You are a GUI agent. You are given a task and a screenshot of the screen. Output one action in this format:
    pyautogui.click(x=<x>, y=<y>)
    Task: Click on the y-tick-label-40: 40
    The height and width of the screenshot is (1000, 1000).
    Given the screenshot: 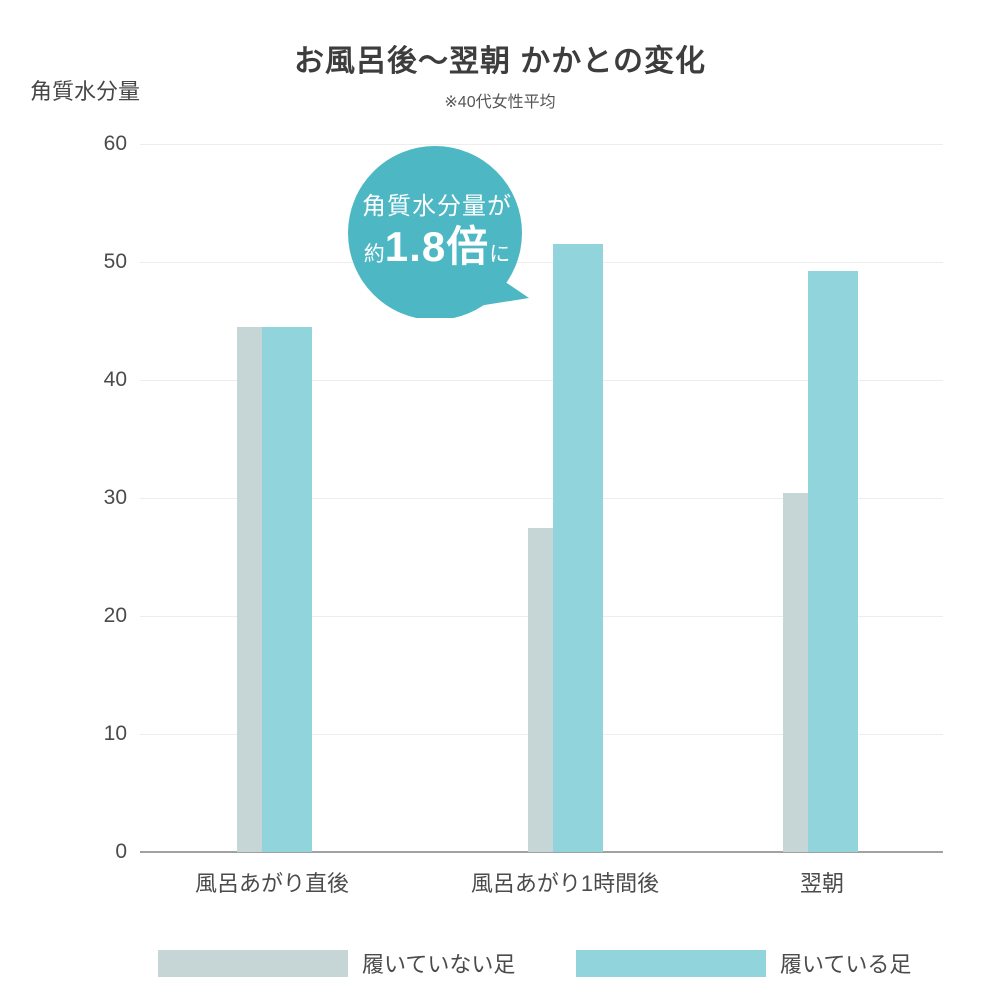 What is the action you would take?
    pyautogui.click(x=115, y=379)
    